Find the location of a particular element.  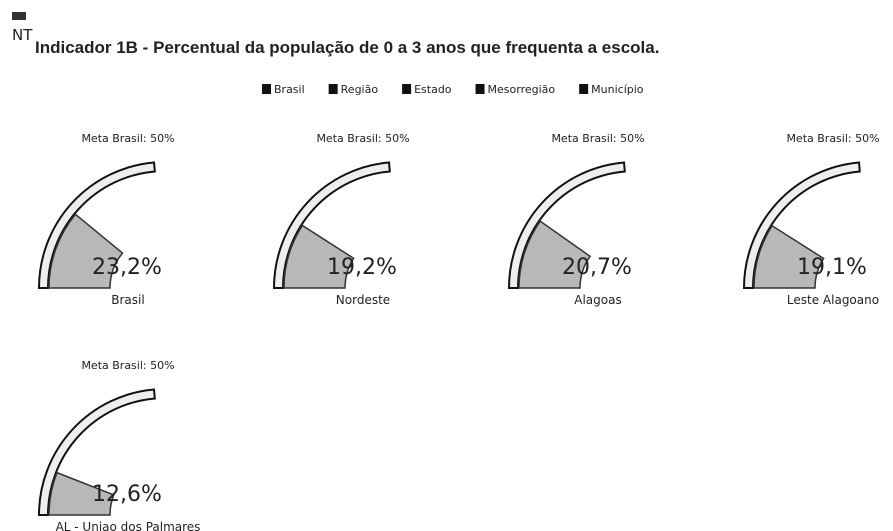

legend-label: Estado is located at coordinates (433, 89).